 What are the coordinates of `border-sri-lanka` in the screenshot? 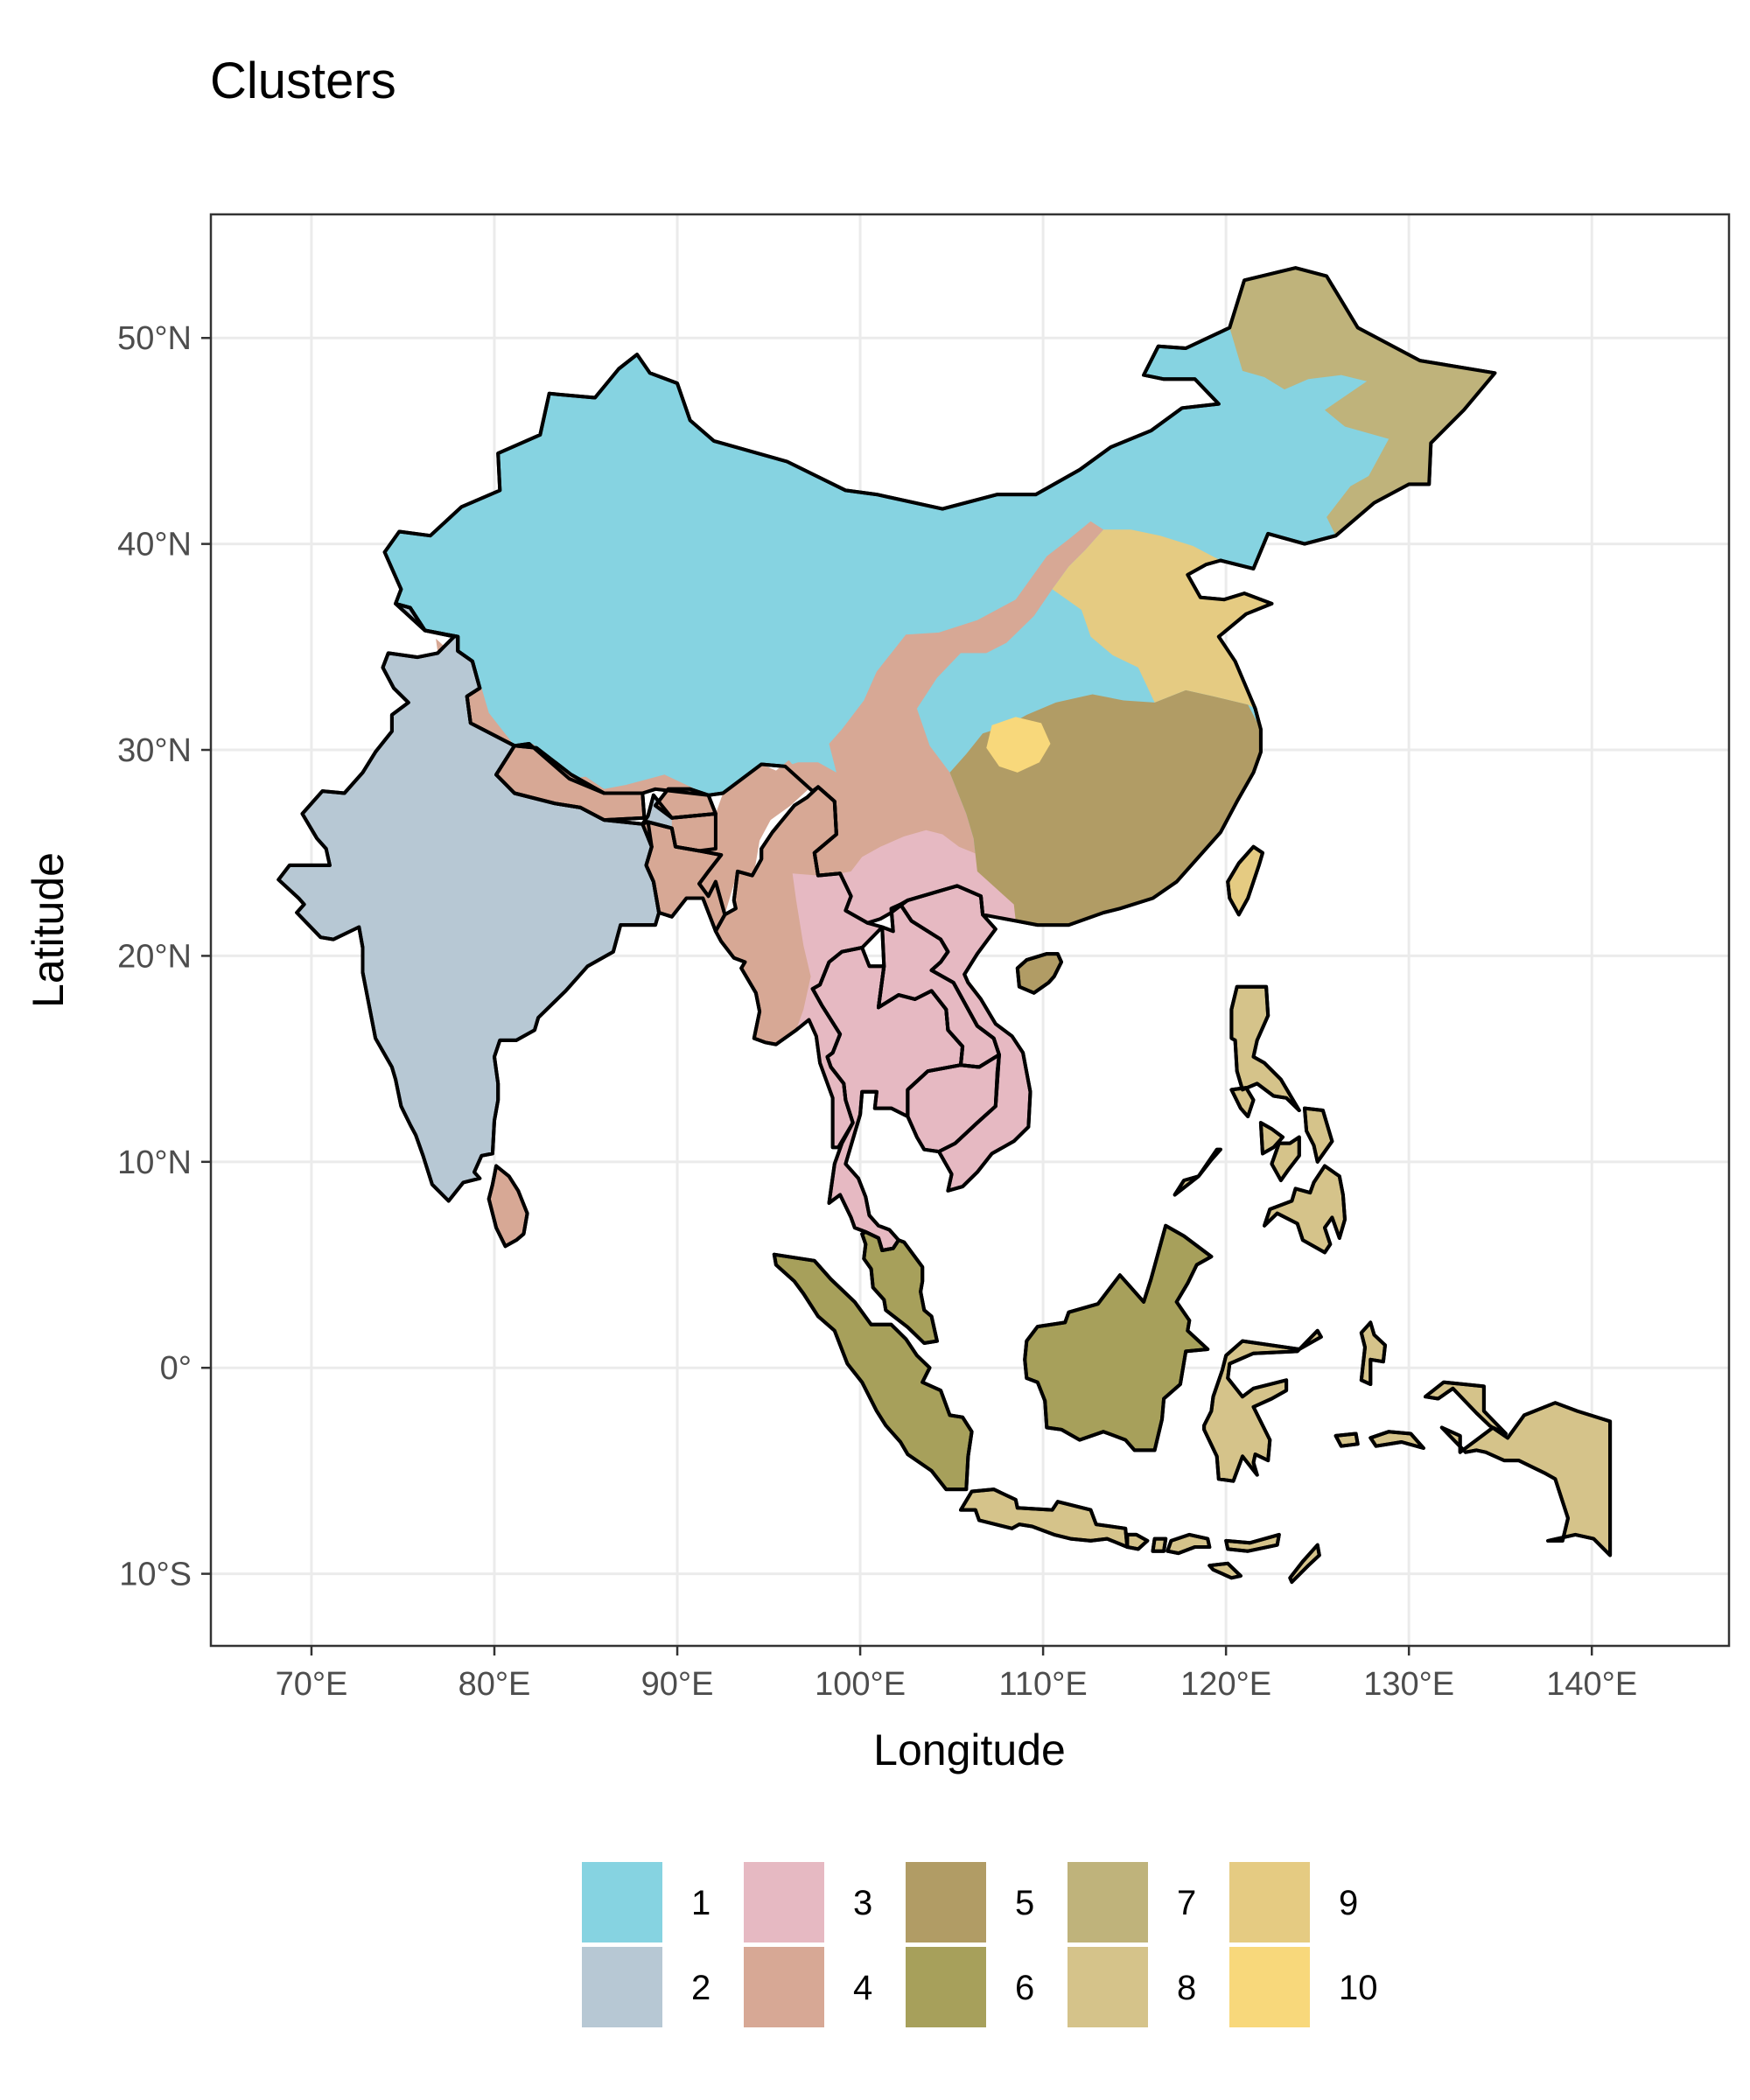 It's located at (507, 1206).